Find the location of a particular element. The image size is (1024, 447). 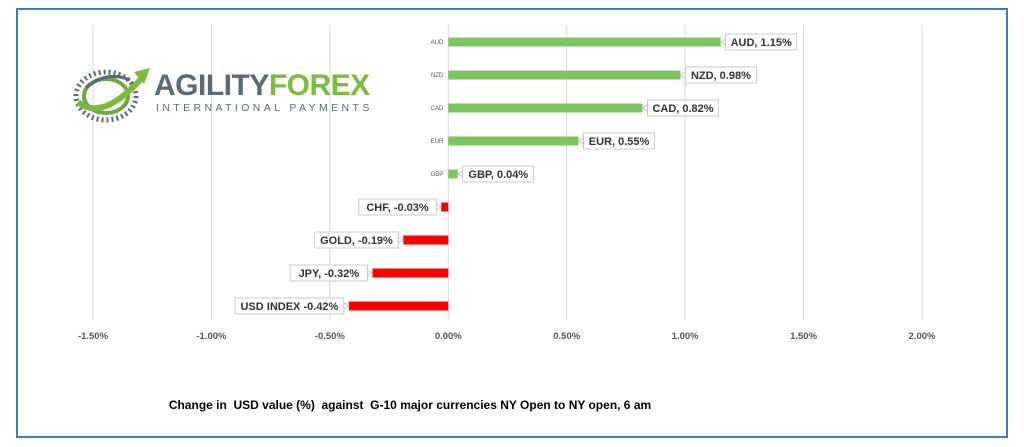

data-label: NZD, 0.98% is located at coordinates (718, 75).